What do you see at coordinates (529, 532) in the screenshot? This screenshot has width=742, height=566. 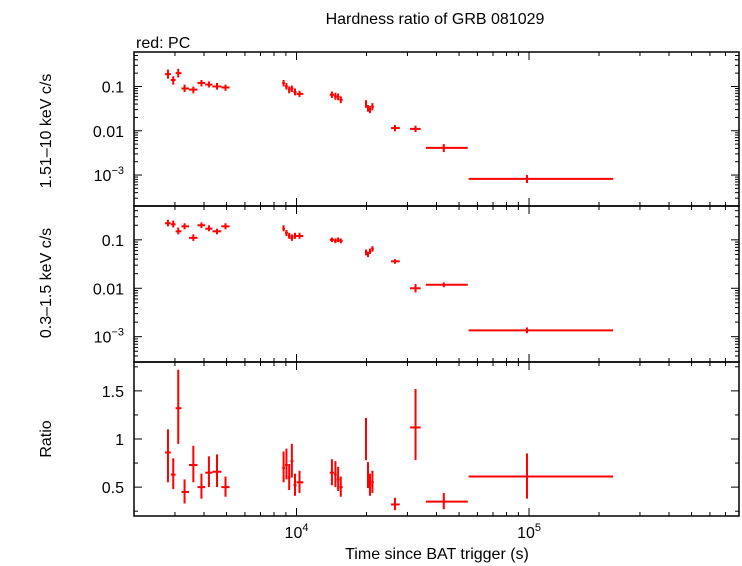 I see `x-tick-label: 10⁵` at bounding box center [529, 532].